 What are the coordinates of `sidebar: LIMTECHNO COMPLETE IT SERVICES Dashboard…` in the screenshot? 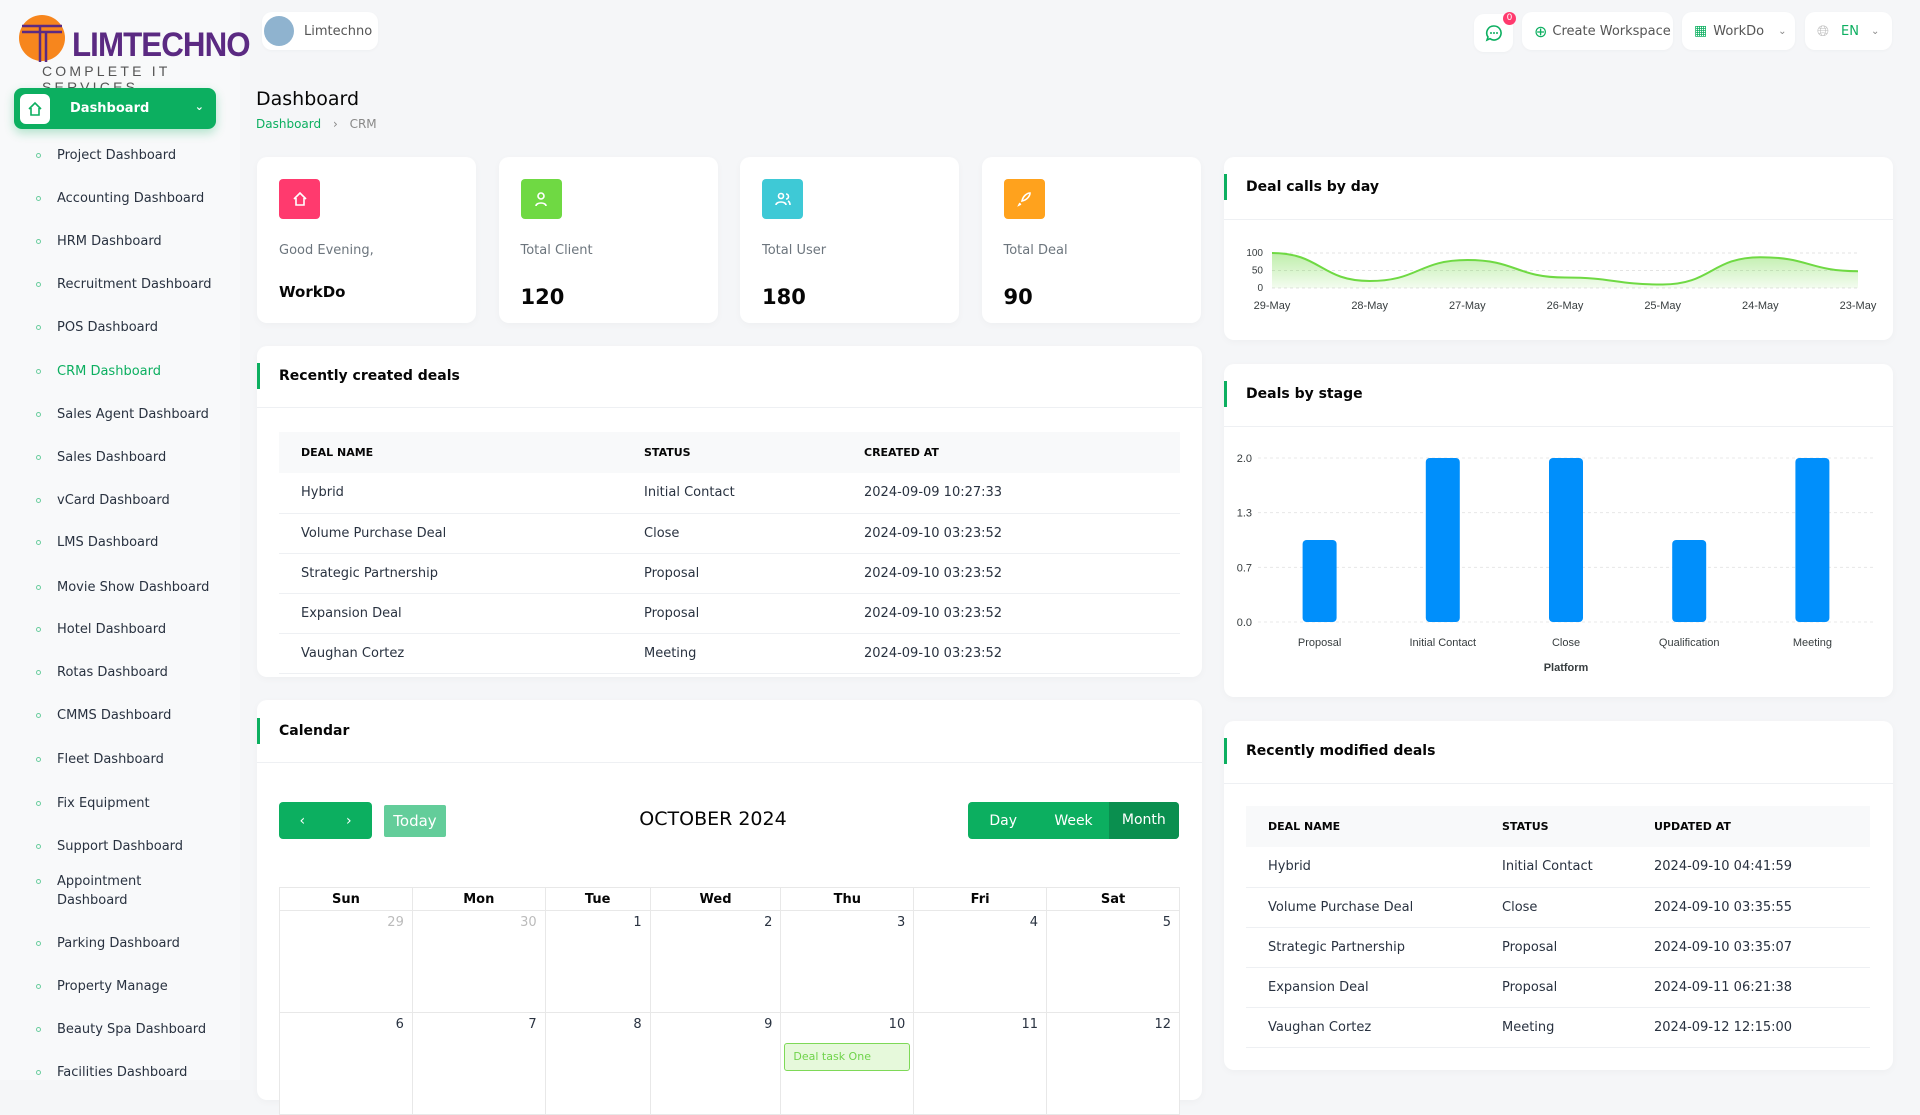 It's located at (125, 541).